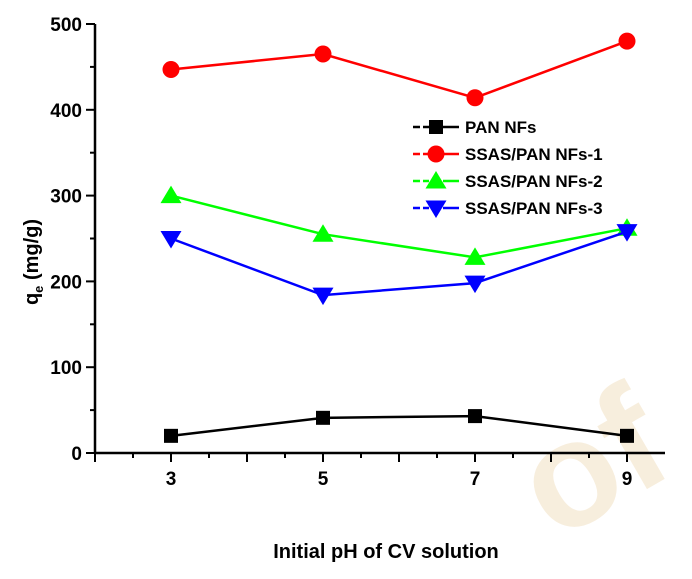 The image size is (692, 579). I want to click on y-axis-title: qe (mg/g), so click(33, 262).